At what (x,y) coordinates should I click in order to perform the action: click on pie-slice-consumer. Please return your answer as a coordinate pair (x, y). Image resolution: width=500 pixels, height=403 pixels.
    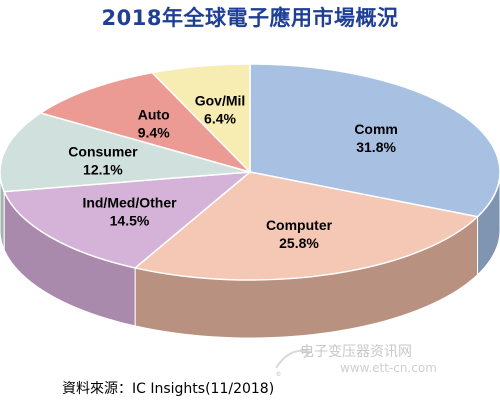
    Looking at the image, I should click on (125, 152).